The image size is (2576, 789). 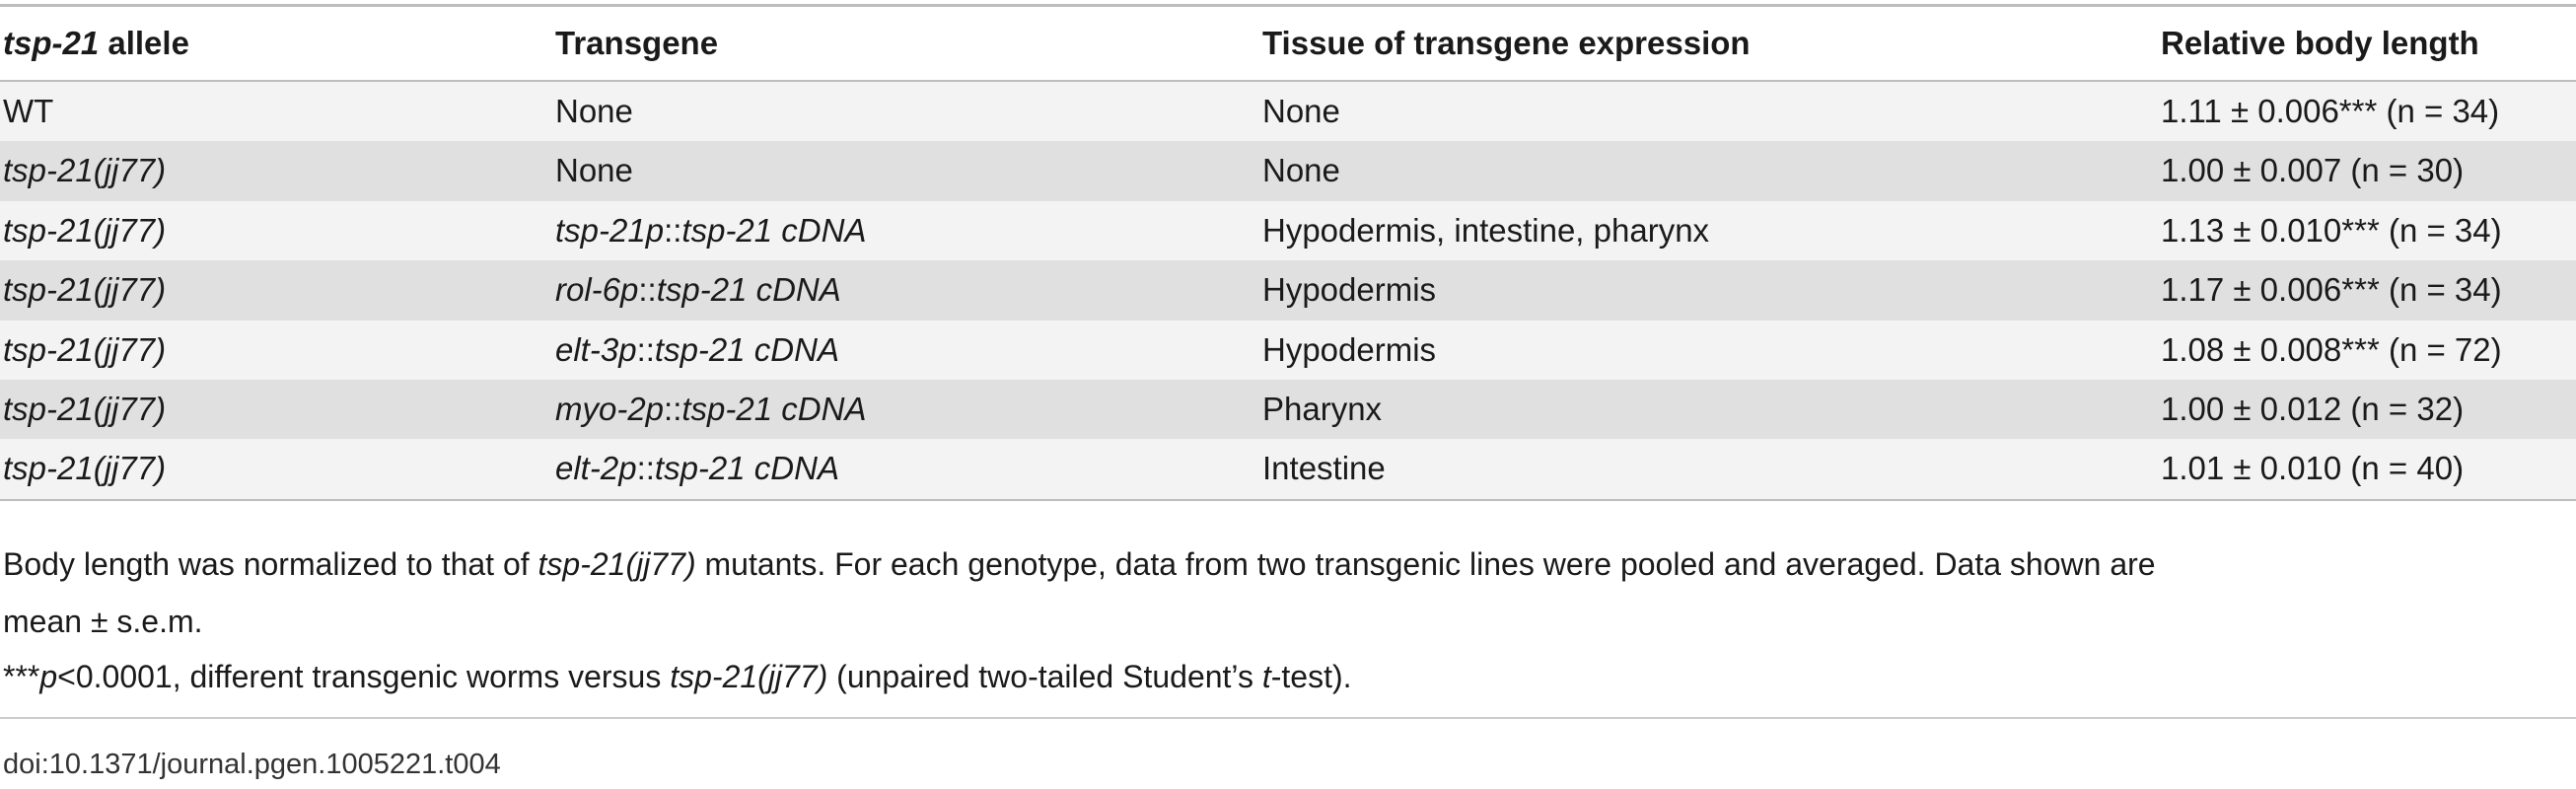 I want to click on footnote: mean ± s.e.m., so click(x=103, y=621).